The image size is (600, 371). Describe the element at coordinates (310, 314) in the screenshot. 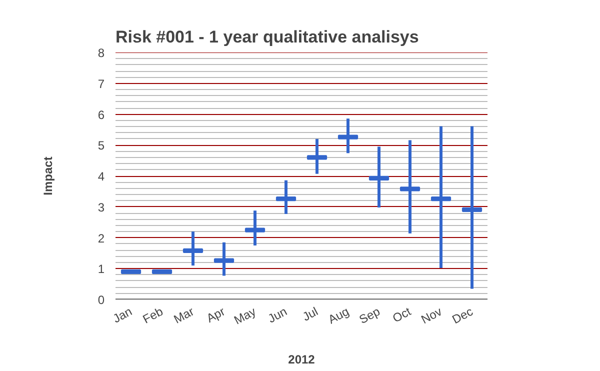

I see `x-tick-label: Jul` at that location.